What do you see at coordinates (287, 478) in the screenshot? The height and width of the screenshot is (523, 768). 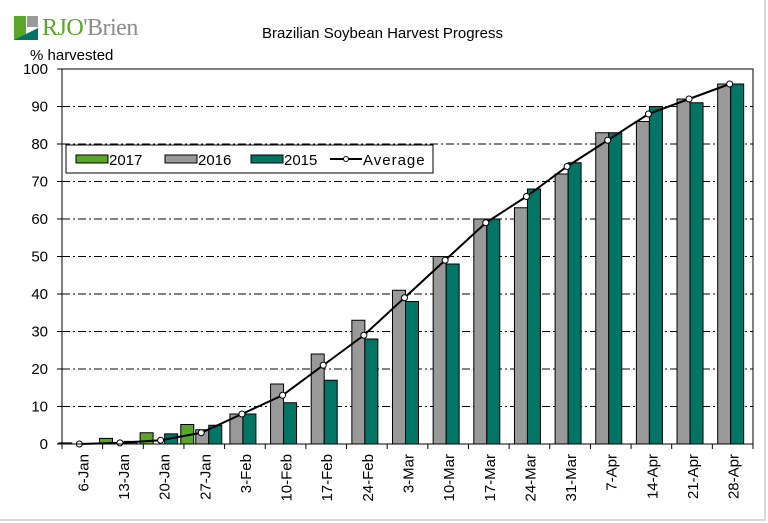 I see `x-tick-label: 10-Feb` at bounding box center [287, 478].